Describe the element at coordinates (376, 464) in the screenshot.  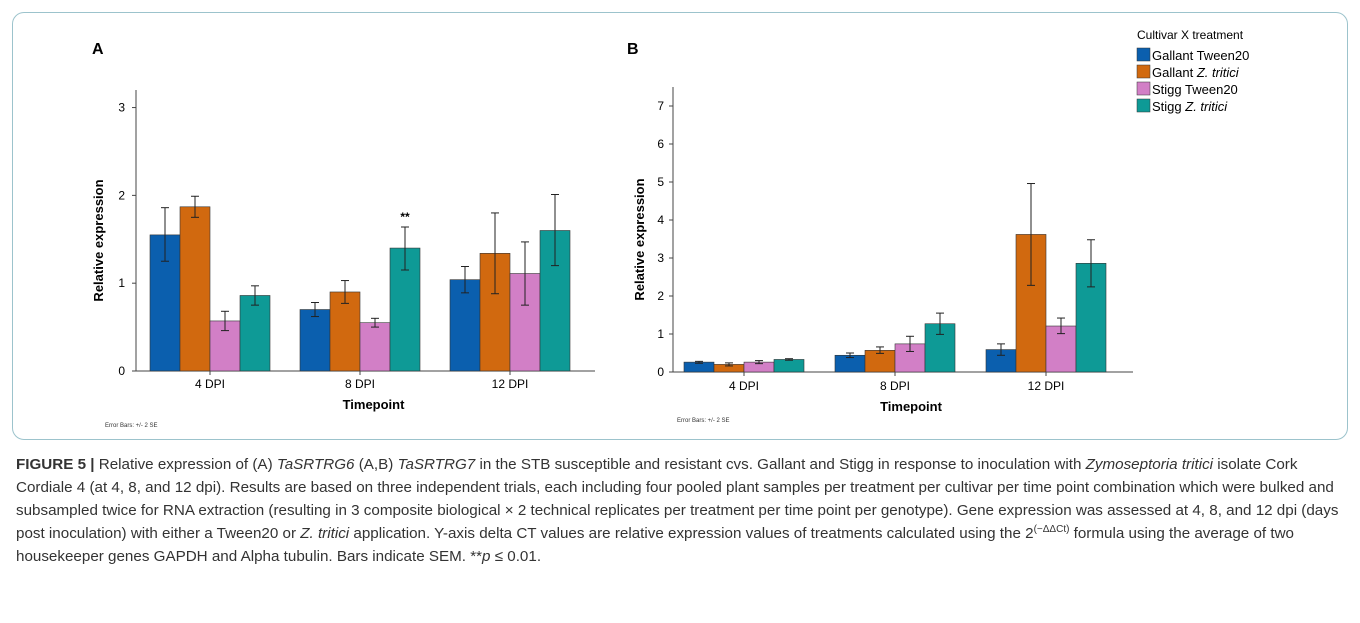
I see `caption-text: (A,B)` at that location.